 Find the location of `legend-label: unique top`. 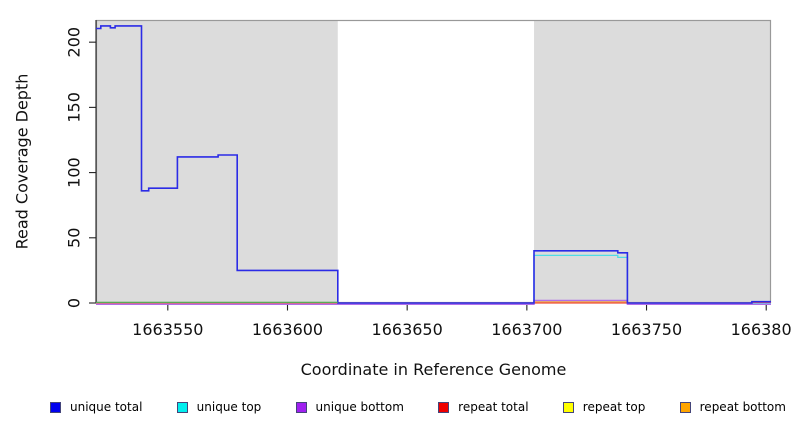

legend-label: unique top is located at coordinates (229, 407).